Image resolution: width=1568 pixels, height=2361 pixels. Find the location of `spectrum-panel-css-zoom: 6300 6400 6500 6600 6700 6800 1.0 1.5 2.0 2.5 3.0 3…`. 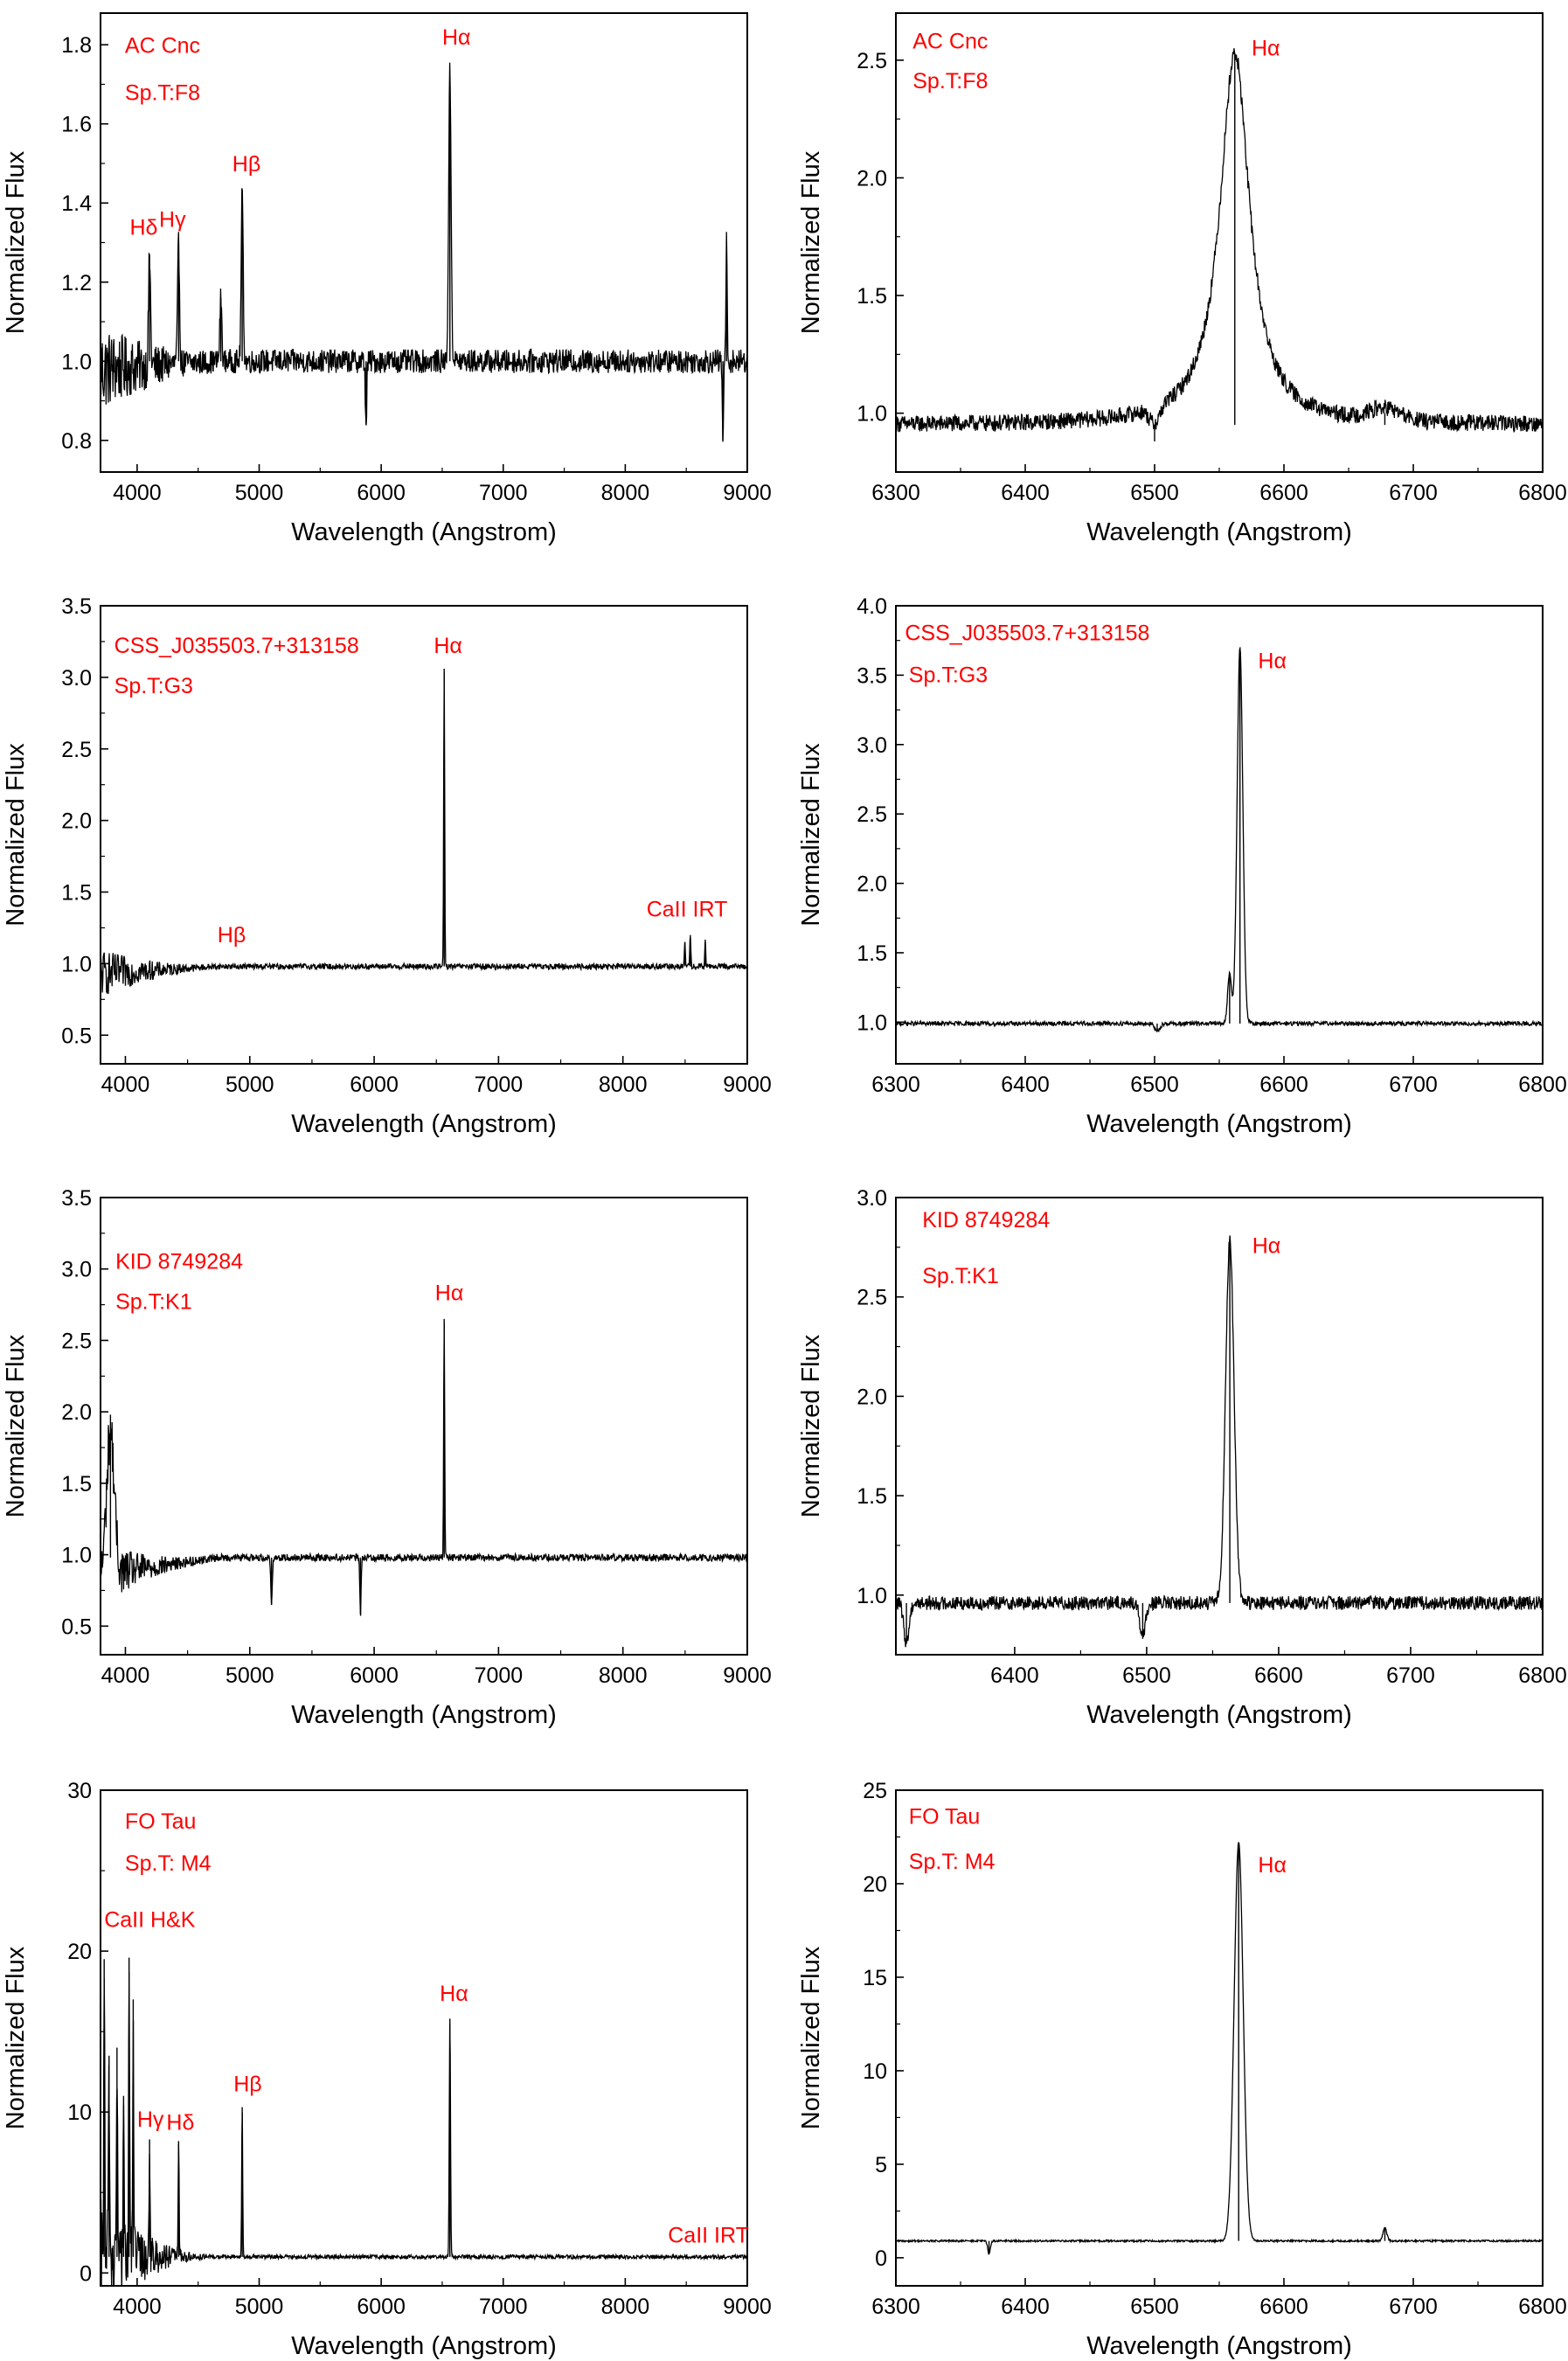

spectrum-panel-css-zoom: 6300 6400 6500 6600 6700 6800 1.0 1.5 2.0 2.5 3.0 3… is located at coordinates (1182, 866).